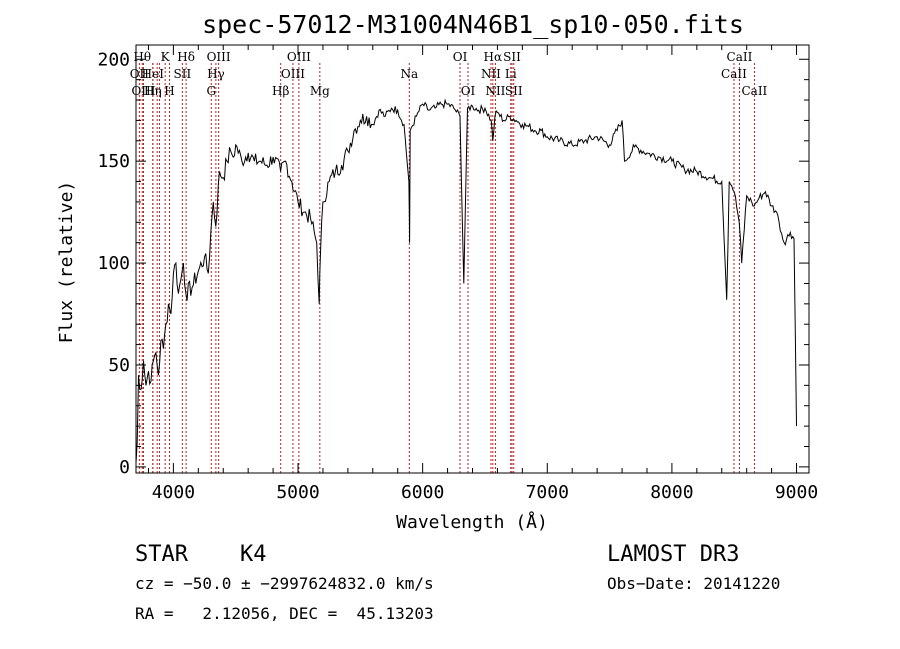 The height and width of the screenshot is (649, 900). Describe the element at coordinates (280, 91) in the screenshot. I see `spectral-line-label: Hβ` at that location.